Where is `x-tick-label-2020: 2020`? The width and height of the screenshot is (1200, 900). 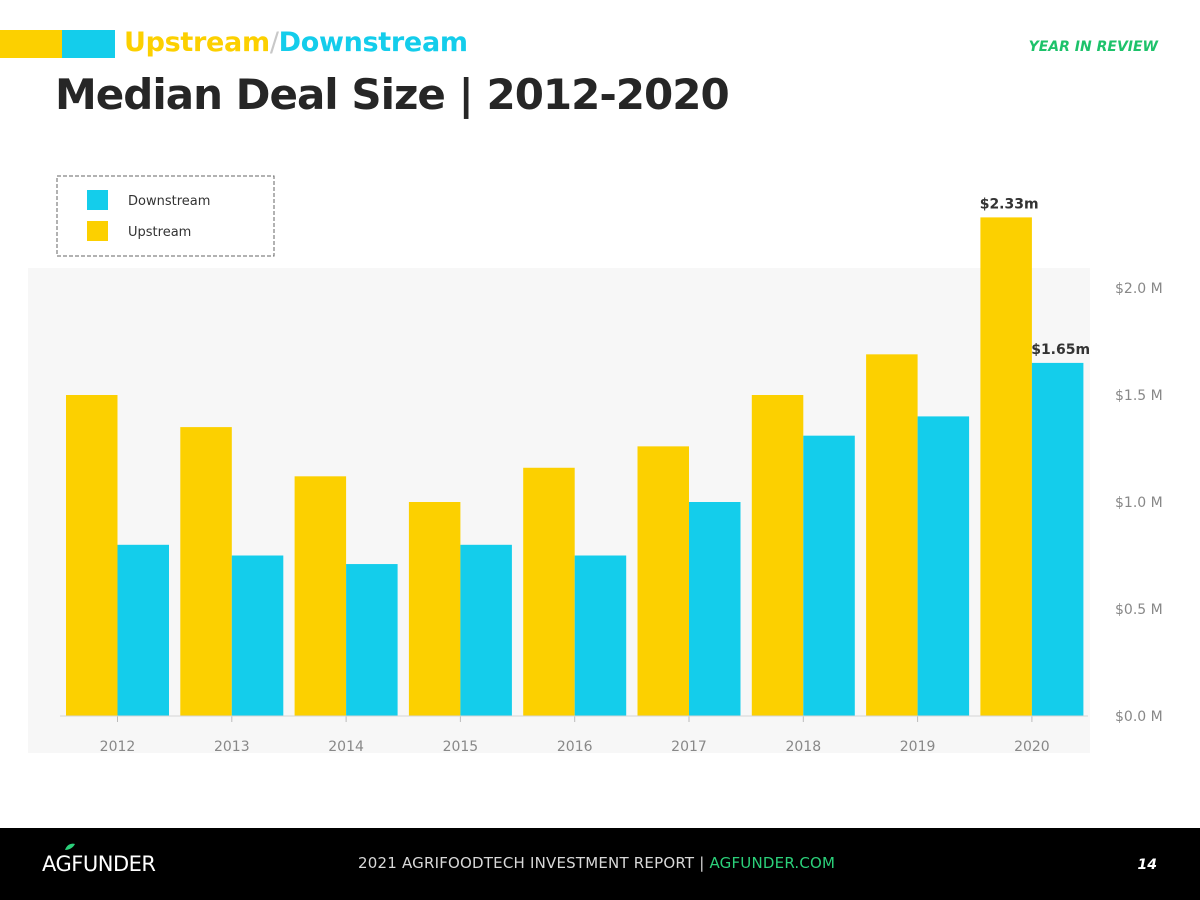 x-tick-label-2020: 2020 is located at coordinates (1032, 747).